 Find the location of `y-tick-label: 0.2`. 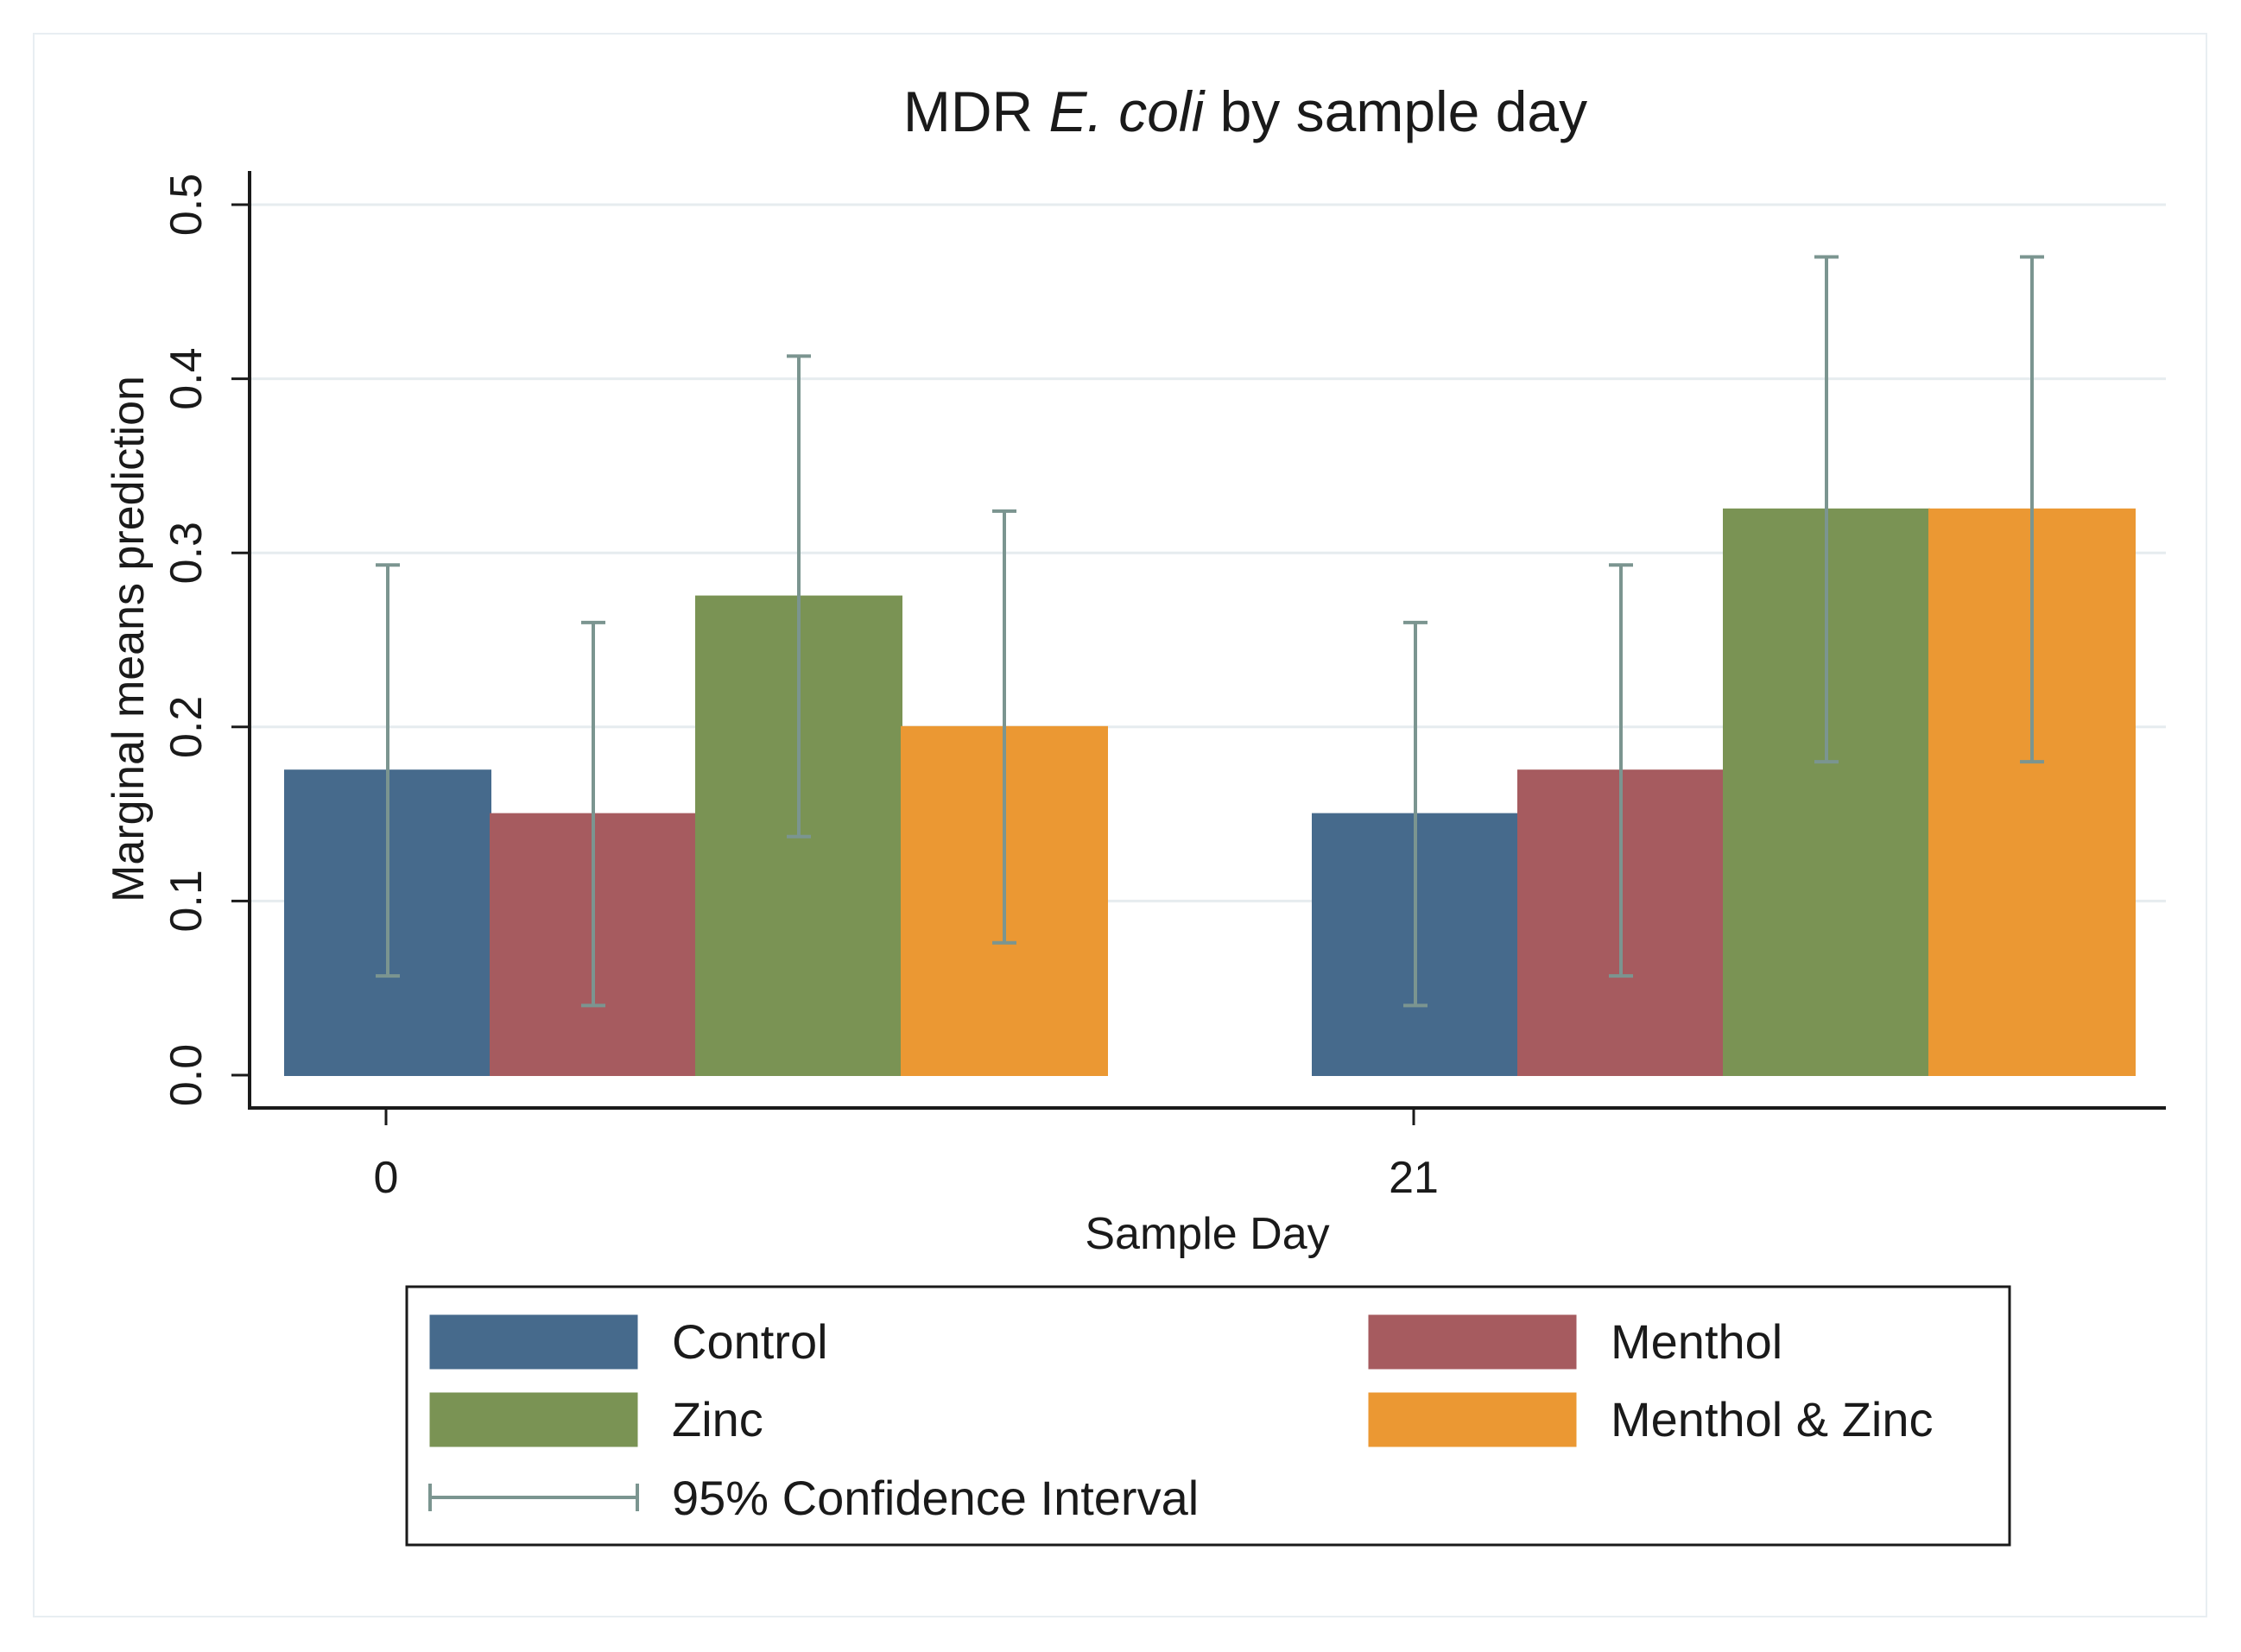

y-tick-label: 0.2 is located at coordinates (186, 727).